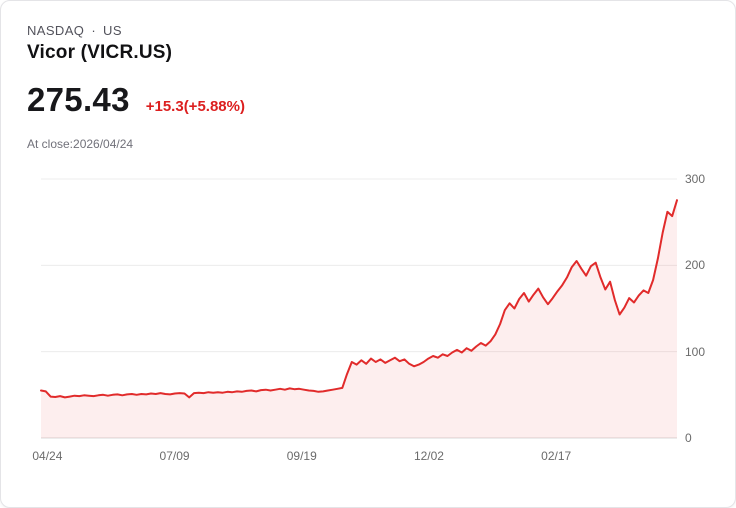 The image size is (736, 508). Describe the element at coordinates (80, 144) in the screenshot. I see `as-of-close: At close:2026/04/24` at that location.